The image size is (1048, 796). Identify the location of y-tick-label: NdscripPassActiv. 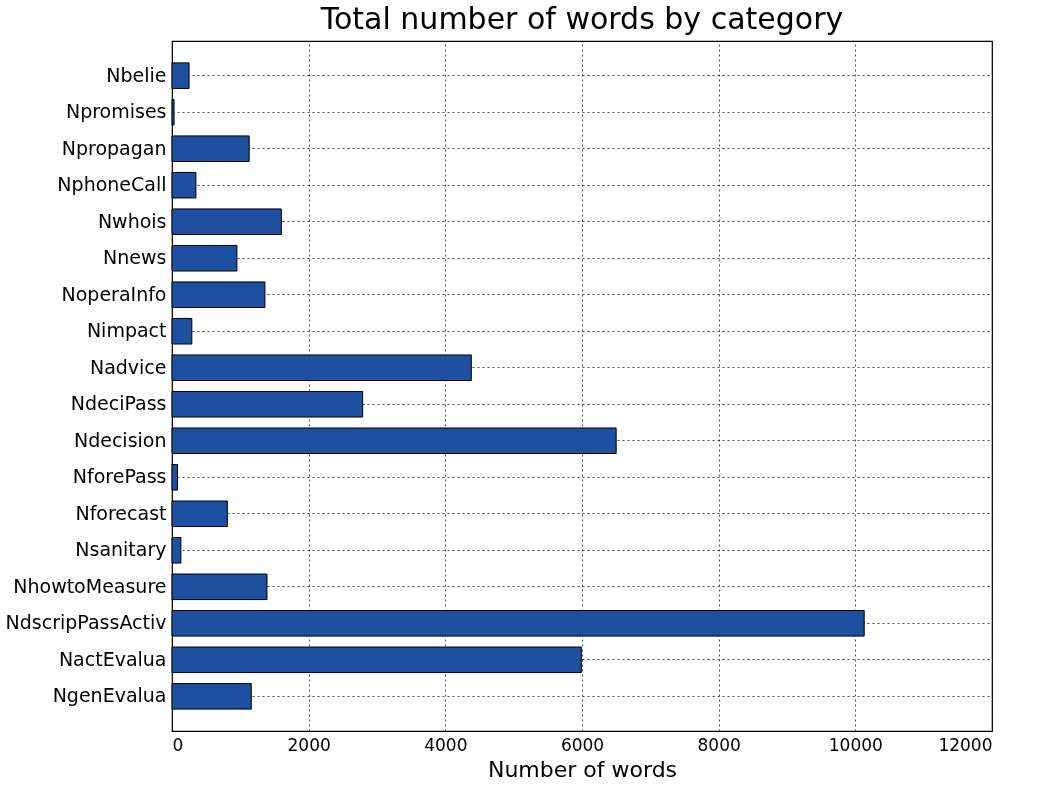
(86, 622).